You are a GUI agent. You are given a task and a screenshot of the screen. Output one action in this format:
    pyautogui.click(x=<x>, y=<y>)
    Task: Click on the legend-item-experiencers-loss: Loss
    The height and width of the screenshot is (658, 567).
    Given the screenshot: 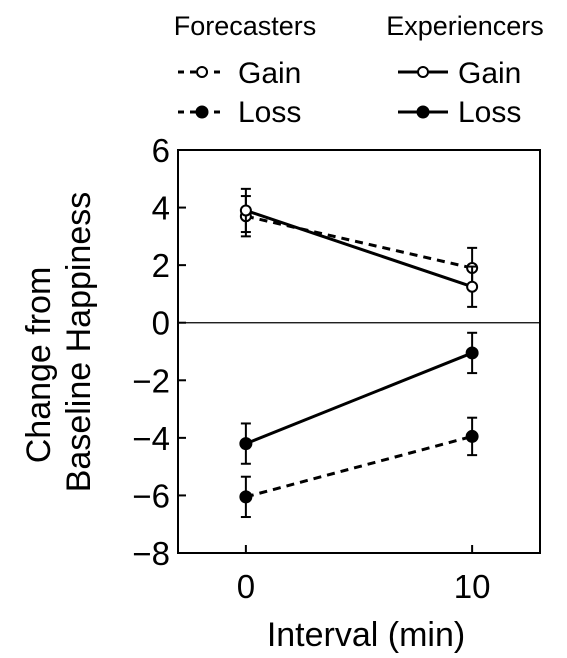 What is the action you would take?
    pyautogui.click(x=459, y=112)
    